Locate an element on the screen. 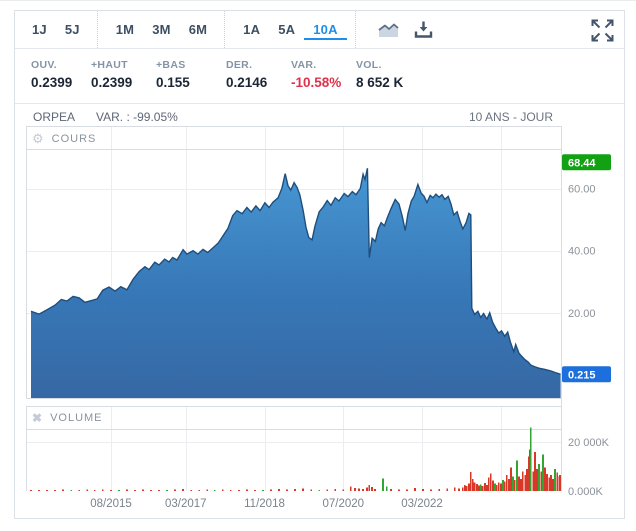  svg-text: 11/2018 is located at coordinates (264, 504).